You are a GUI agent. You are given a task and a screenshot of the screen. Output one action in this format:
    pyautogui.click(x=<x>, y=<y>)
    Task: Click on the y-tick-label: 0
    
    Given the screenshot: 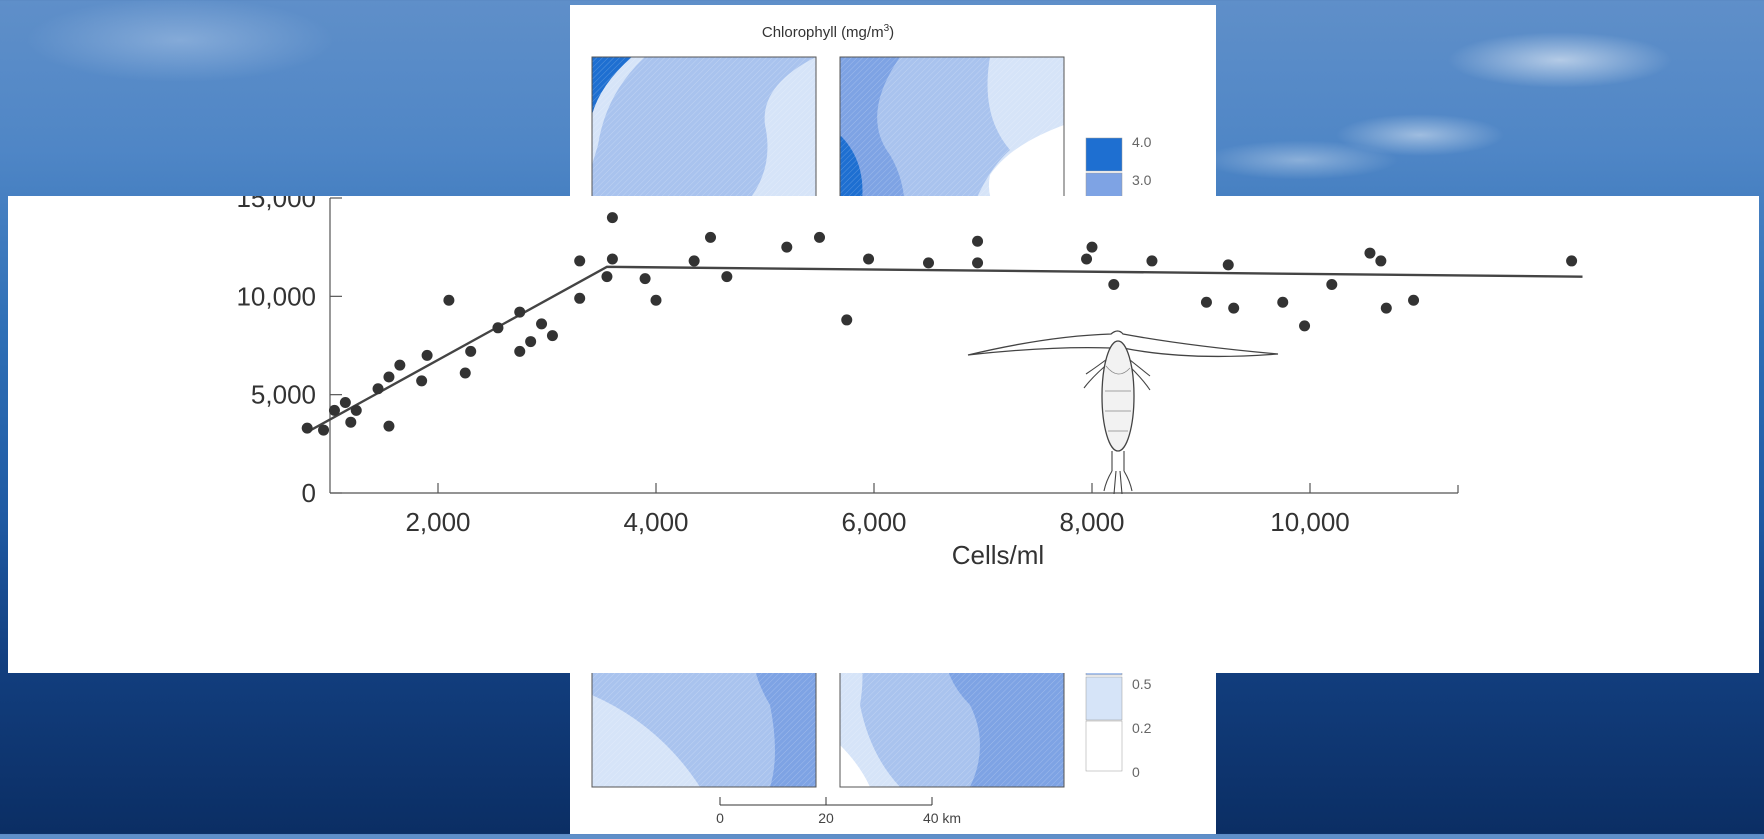 What is the action you would take?
    pyautogui.click(x=309, y=493)
    